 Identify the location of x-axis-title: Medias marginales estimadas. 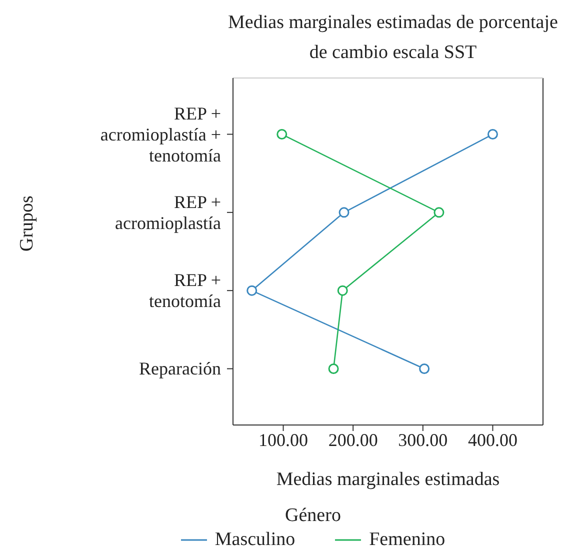
(388, 479).